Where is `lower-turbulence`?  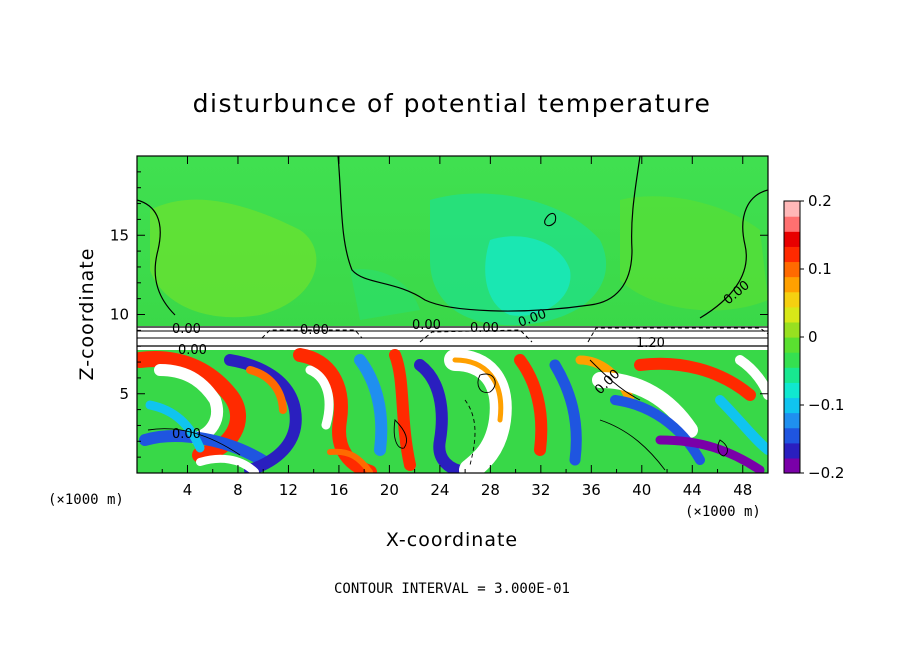
lower-turbulence is located at coordinates (452, 410).